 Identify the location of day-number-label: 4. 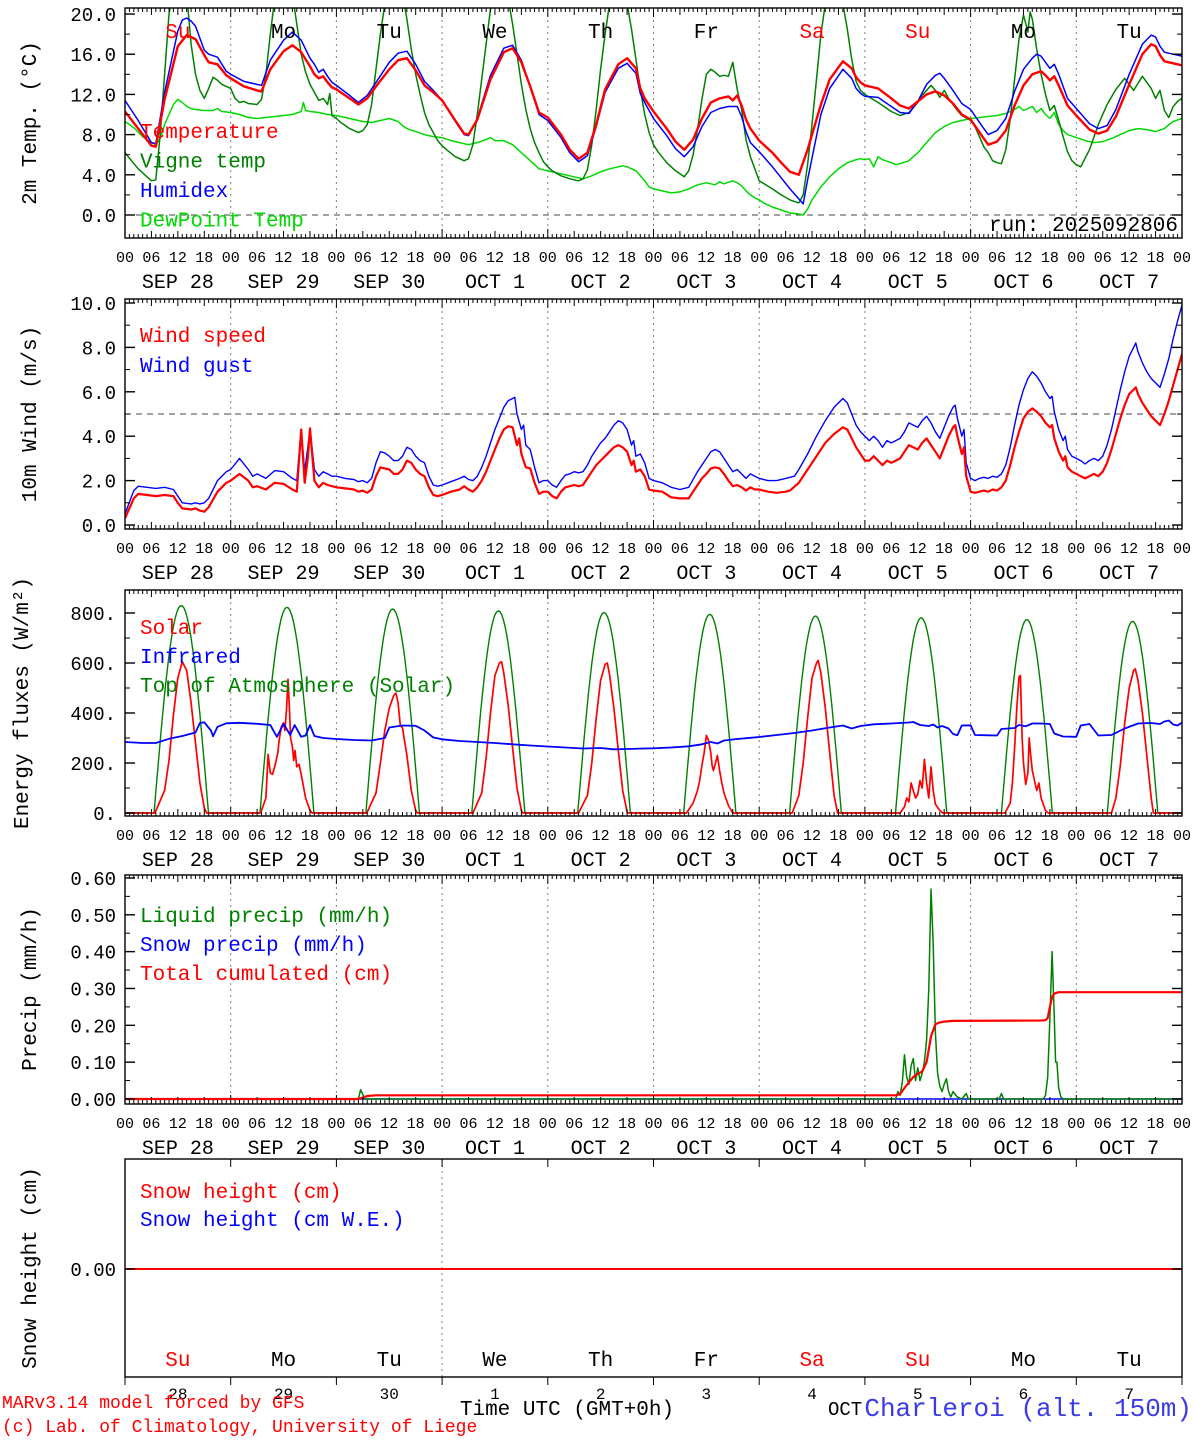
(812, 1395).